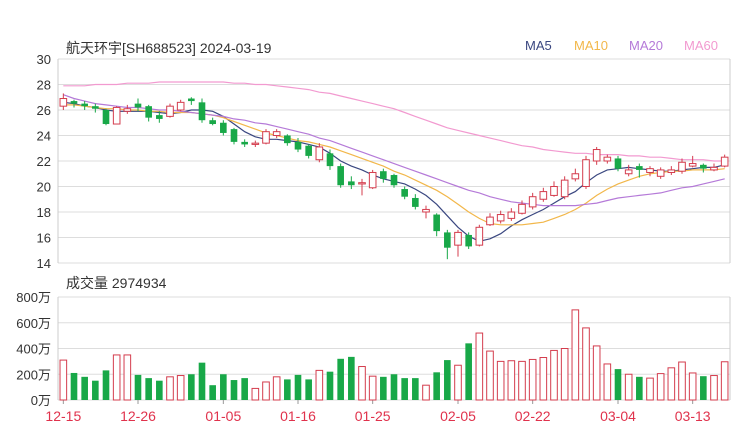 This screenshot has height=440, width=740. I want to click on legend-ma20-label: MA20, so click(646, 45).